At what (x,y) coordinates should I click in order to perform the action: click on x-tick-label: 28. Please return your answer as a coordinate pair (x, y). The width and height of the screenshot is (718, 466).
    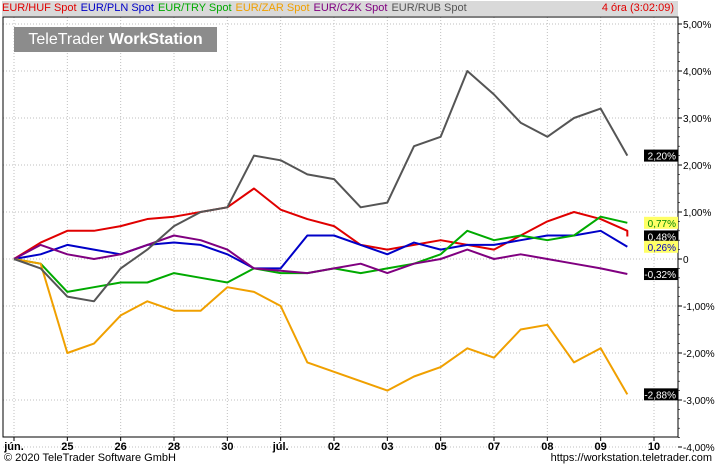
    Looking at the image, I should click on (174, 447).